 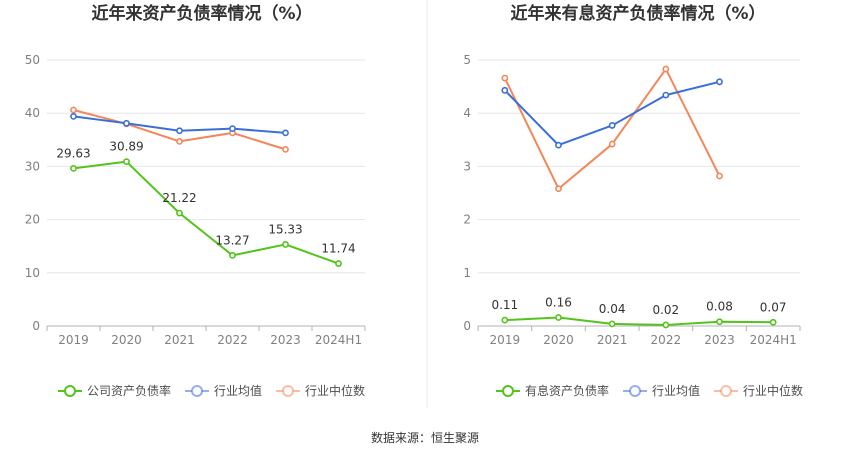 I want to click on data-label: 30.89, so click(x=126, y=147).